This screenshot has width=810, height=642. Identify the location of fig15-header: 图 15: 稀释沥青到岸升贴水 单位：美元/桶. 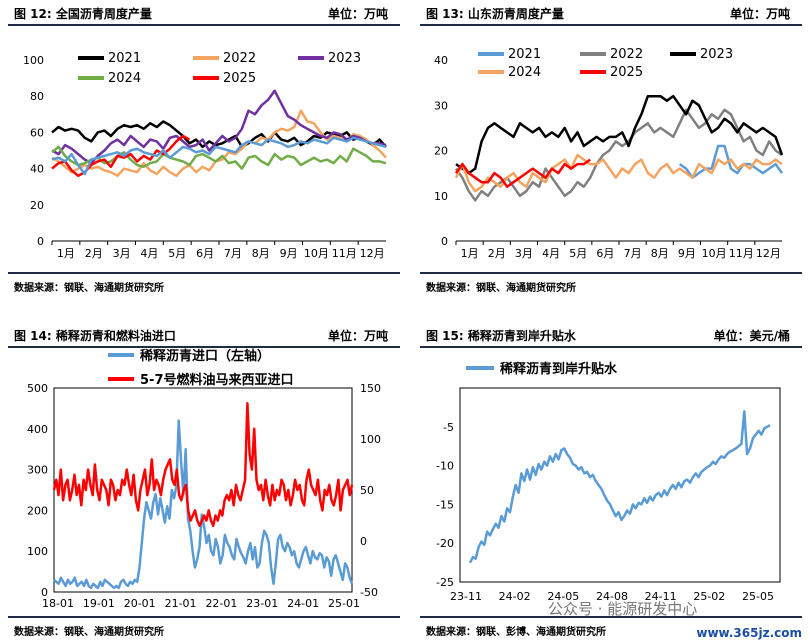
(611, 335).